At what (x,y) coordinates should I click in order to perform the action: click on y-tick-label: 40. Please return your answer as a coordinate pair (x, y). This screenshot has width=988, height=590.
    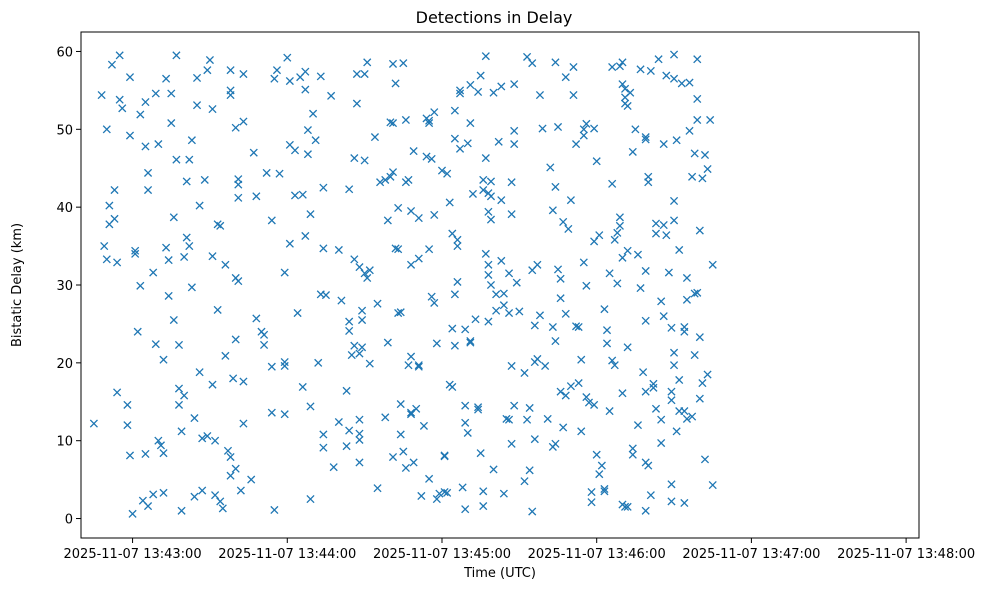
    Looking at the image, I should click on (64, 208).